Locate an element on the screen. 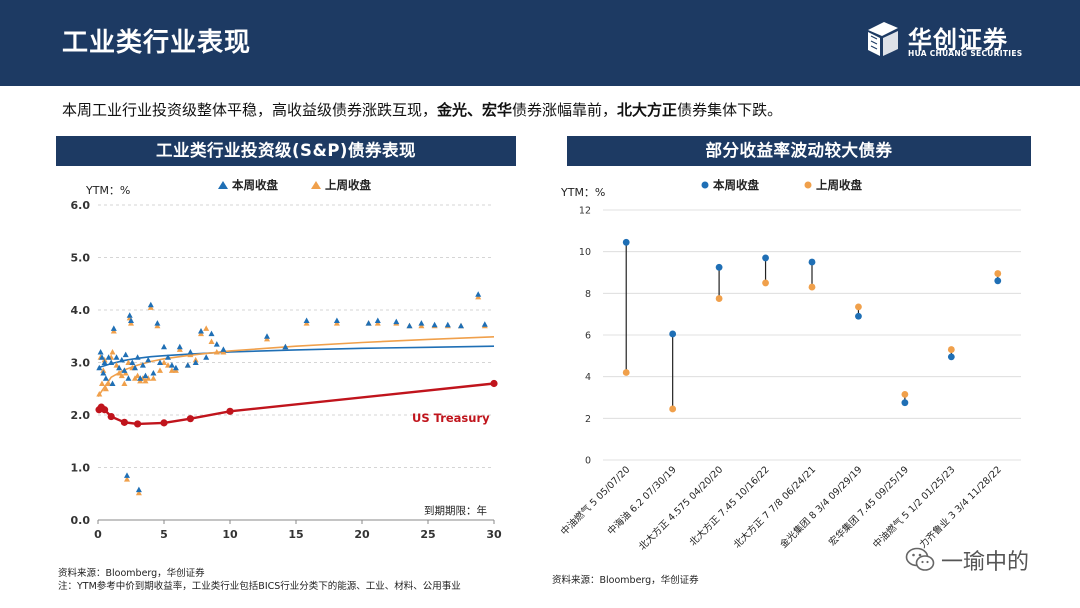 The image size is (1080, 608). summary-bold-2: 北大方正 is located at coordinates (647, 110).